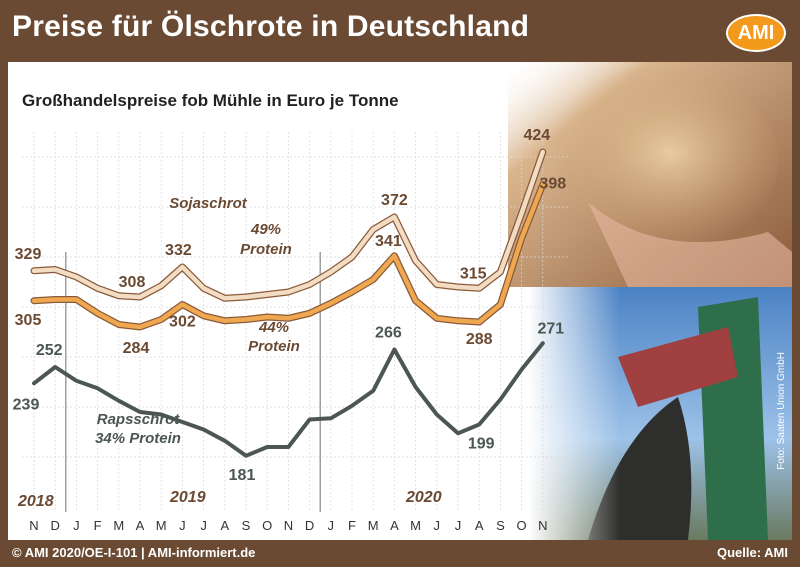 Image resolution: width=800 pixels, height=567 pixels. Describe the element at coordinates (182, 525) in the screenshot. I see `x-tick-7: J` at that location.